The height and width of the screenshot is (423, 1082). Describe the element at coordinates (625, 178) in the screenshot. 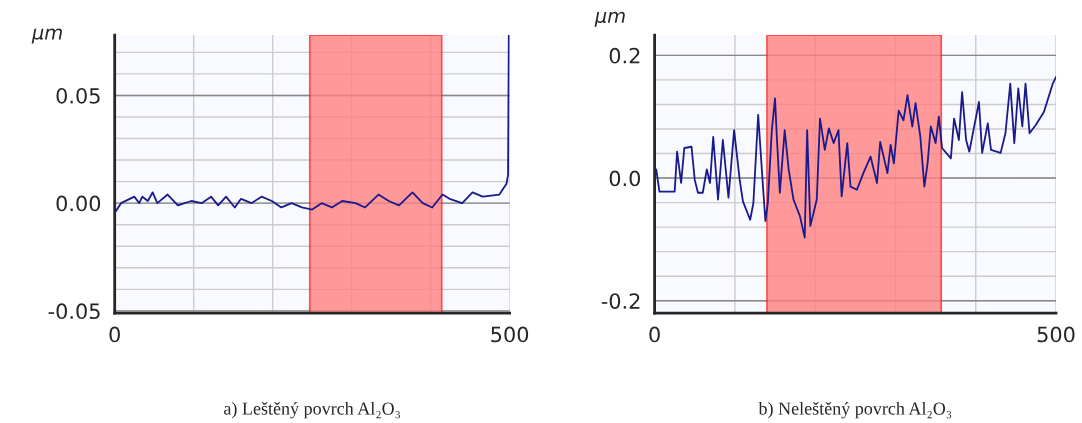

I see `y-tick-label: 0.0` at that location.